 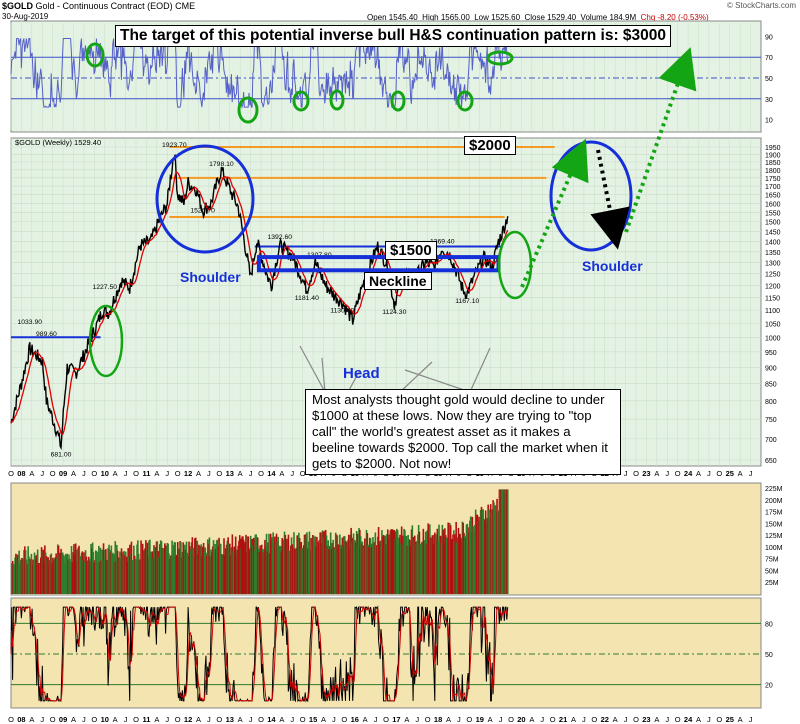 I want to click on description: Gold - Continuous Contract (EOD) CME, so click(x=115, y=6).